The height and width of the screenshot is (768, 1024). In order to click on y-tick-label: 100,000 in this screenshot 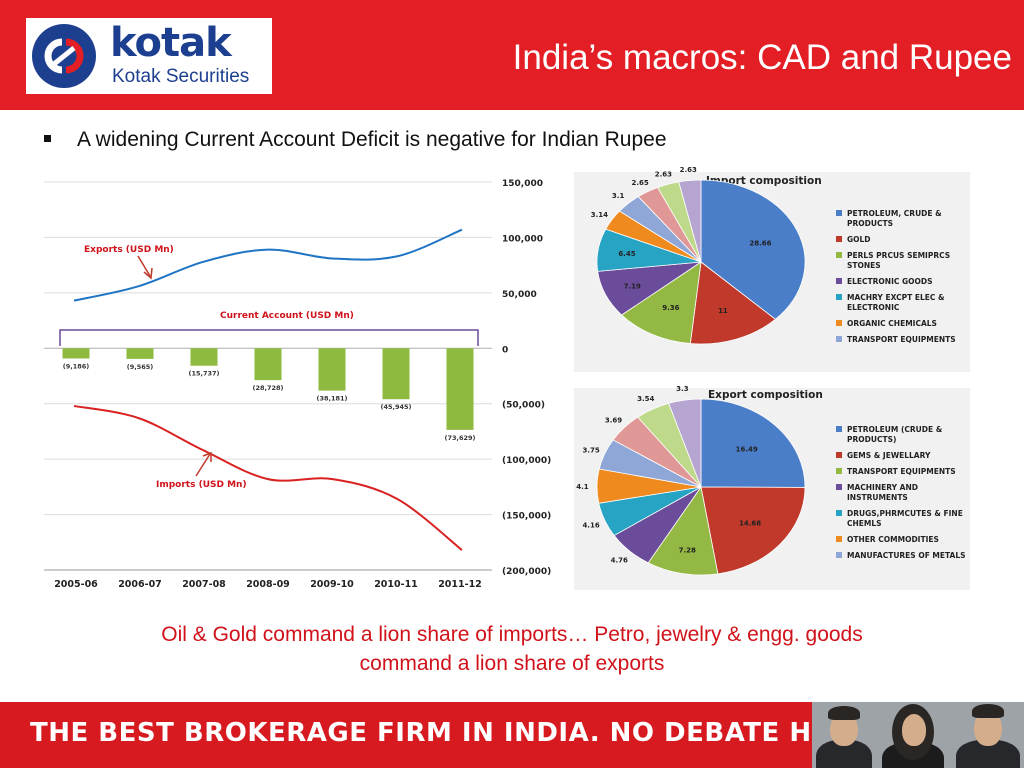, I will do `click(522, 239)`.